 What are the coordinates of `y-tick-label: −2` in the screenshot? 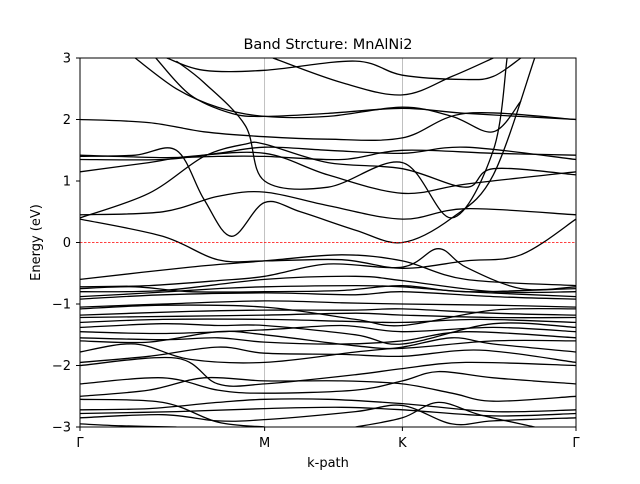 It's located at (61, 366).